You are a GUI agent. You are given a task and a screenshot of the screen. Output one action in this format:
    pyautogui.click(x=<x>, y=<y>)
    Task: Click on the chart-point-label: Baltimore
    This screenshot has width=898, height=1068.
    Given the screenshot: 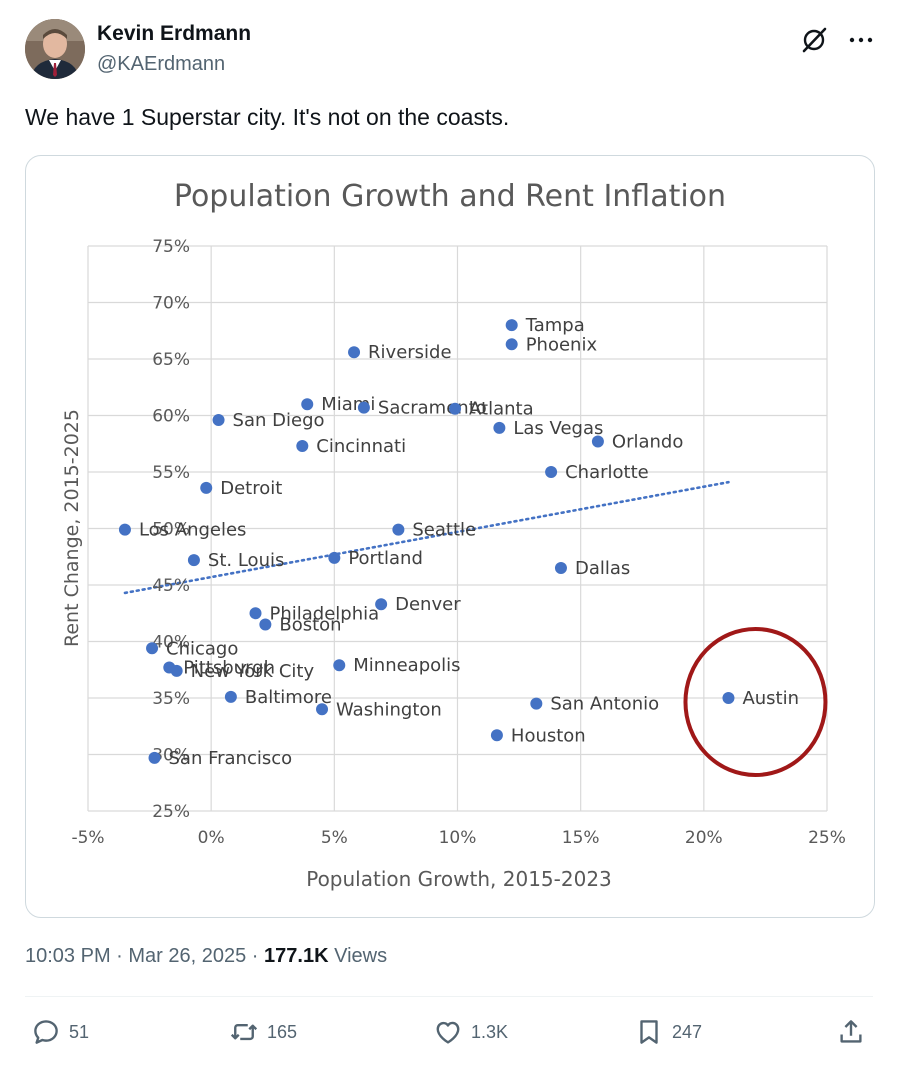 What is the action you would take?
    pyautogui.click(x=288, y=697)
    